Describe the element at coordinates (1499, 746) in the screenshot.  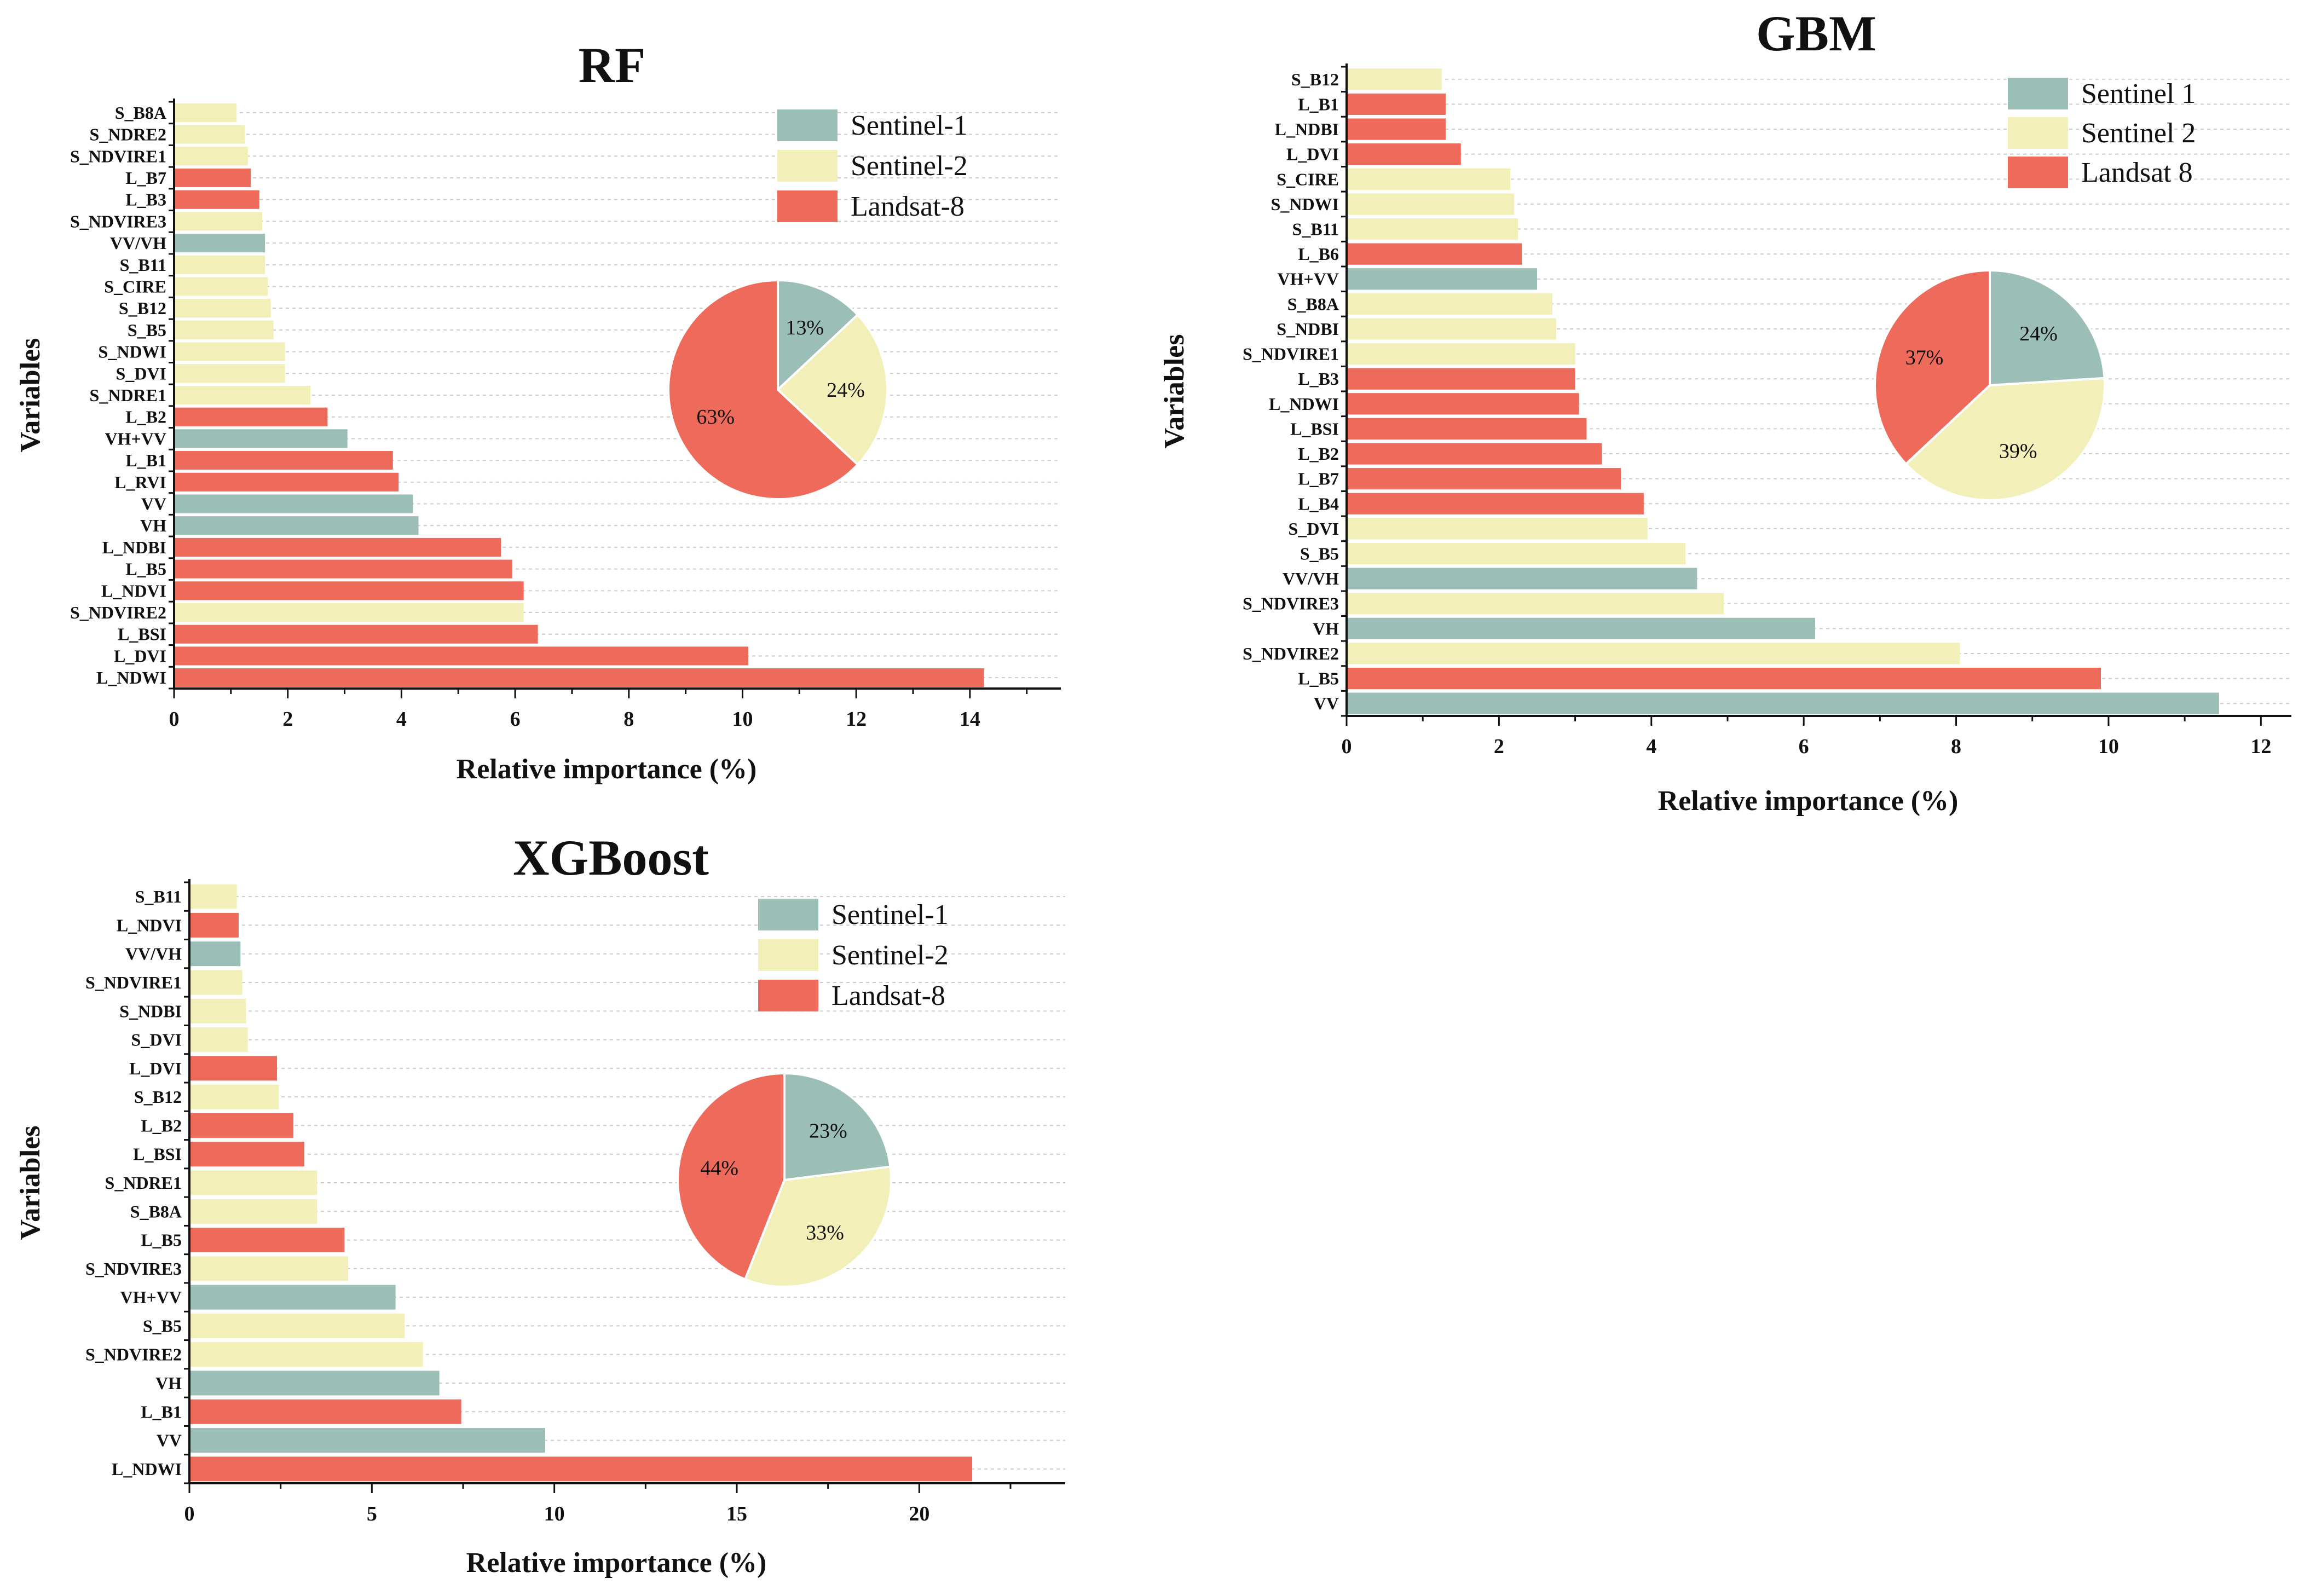
I see `gbm-x-tick-label: 2` at that location.